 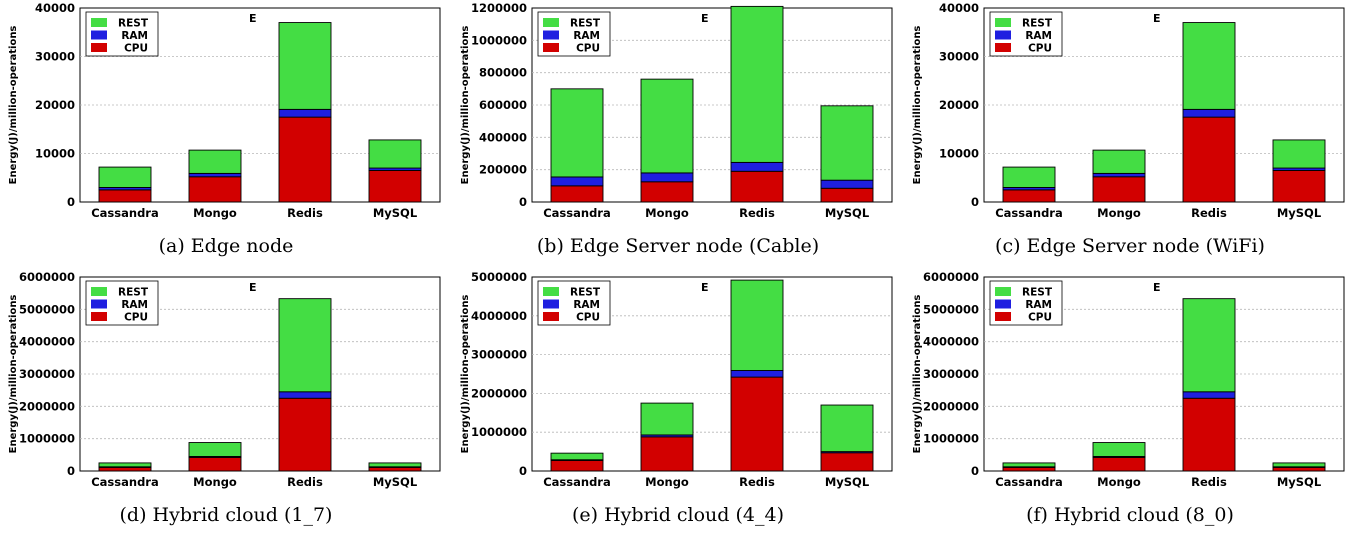 I want to click on bar-ram-mongo, so click(x=667, y=177).